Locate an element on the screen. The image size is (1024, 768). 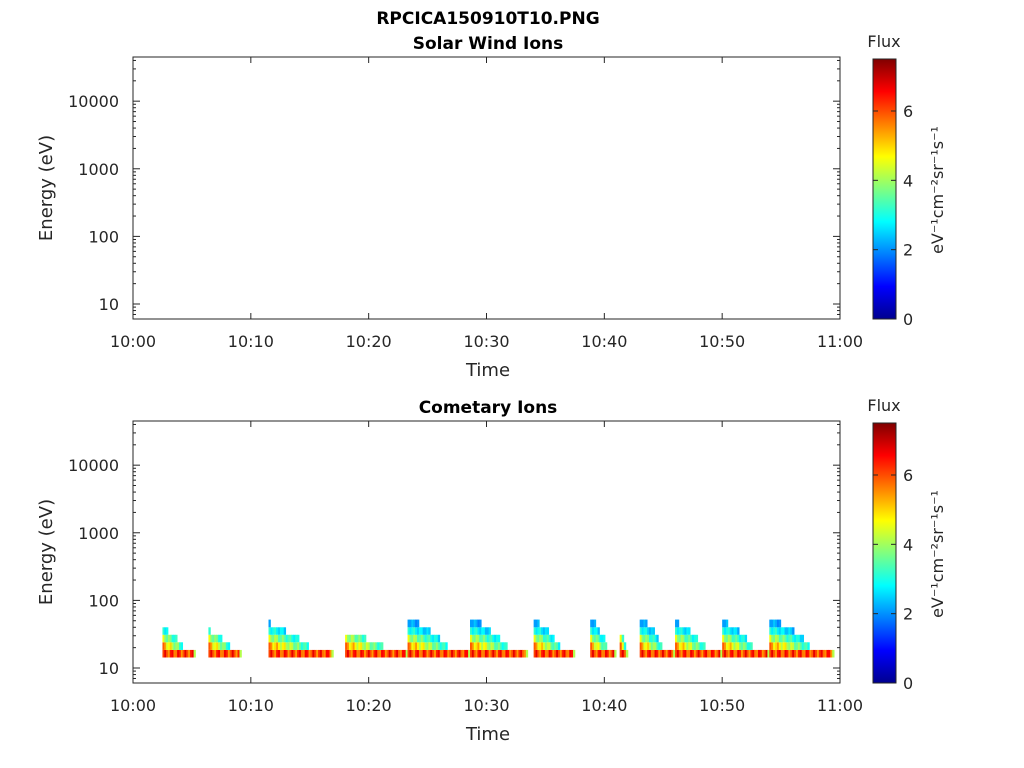
panel-title: Solar Wind Ions is located at coordinates (488, 44).